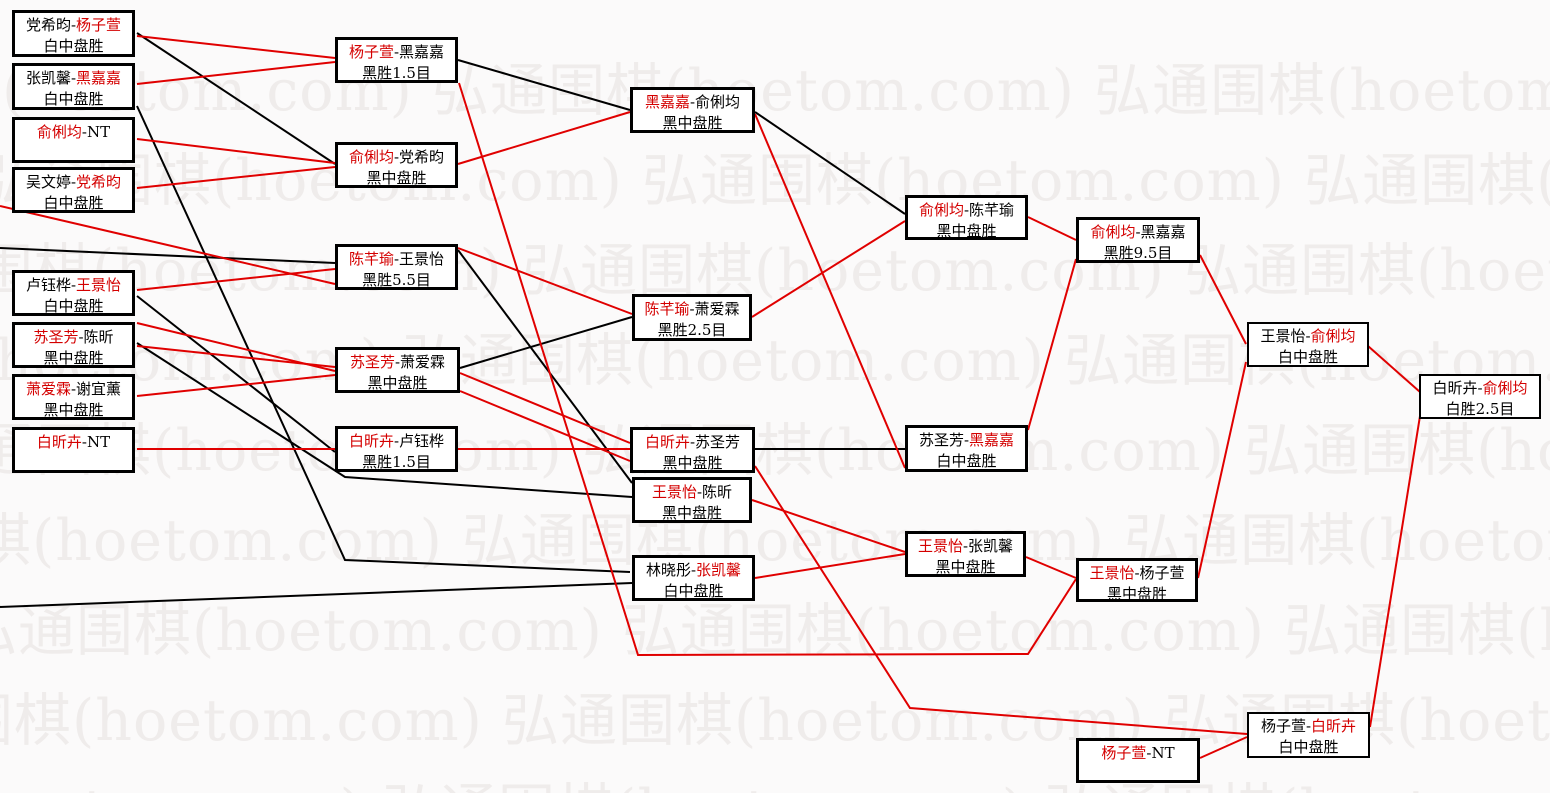  I want to click on match-box-r3-4: 王景怡-陈昕 黑中盘胜, so click(692, 500).